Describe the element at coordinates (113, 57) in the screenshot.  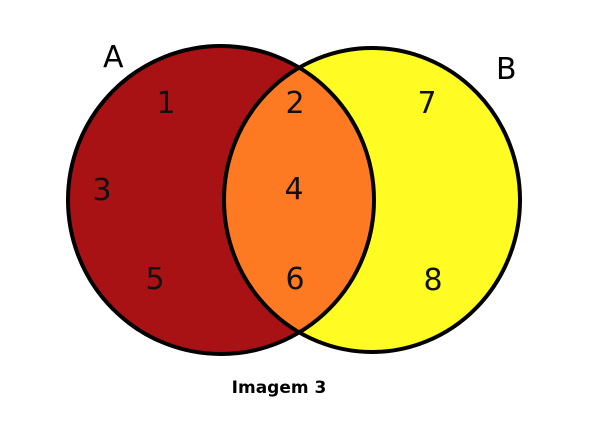
I see `set-a-label: A` at that location.